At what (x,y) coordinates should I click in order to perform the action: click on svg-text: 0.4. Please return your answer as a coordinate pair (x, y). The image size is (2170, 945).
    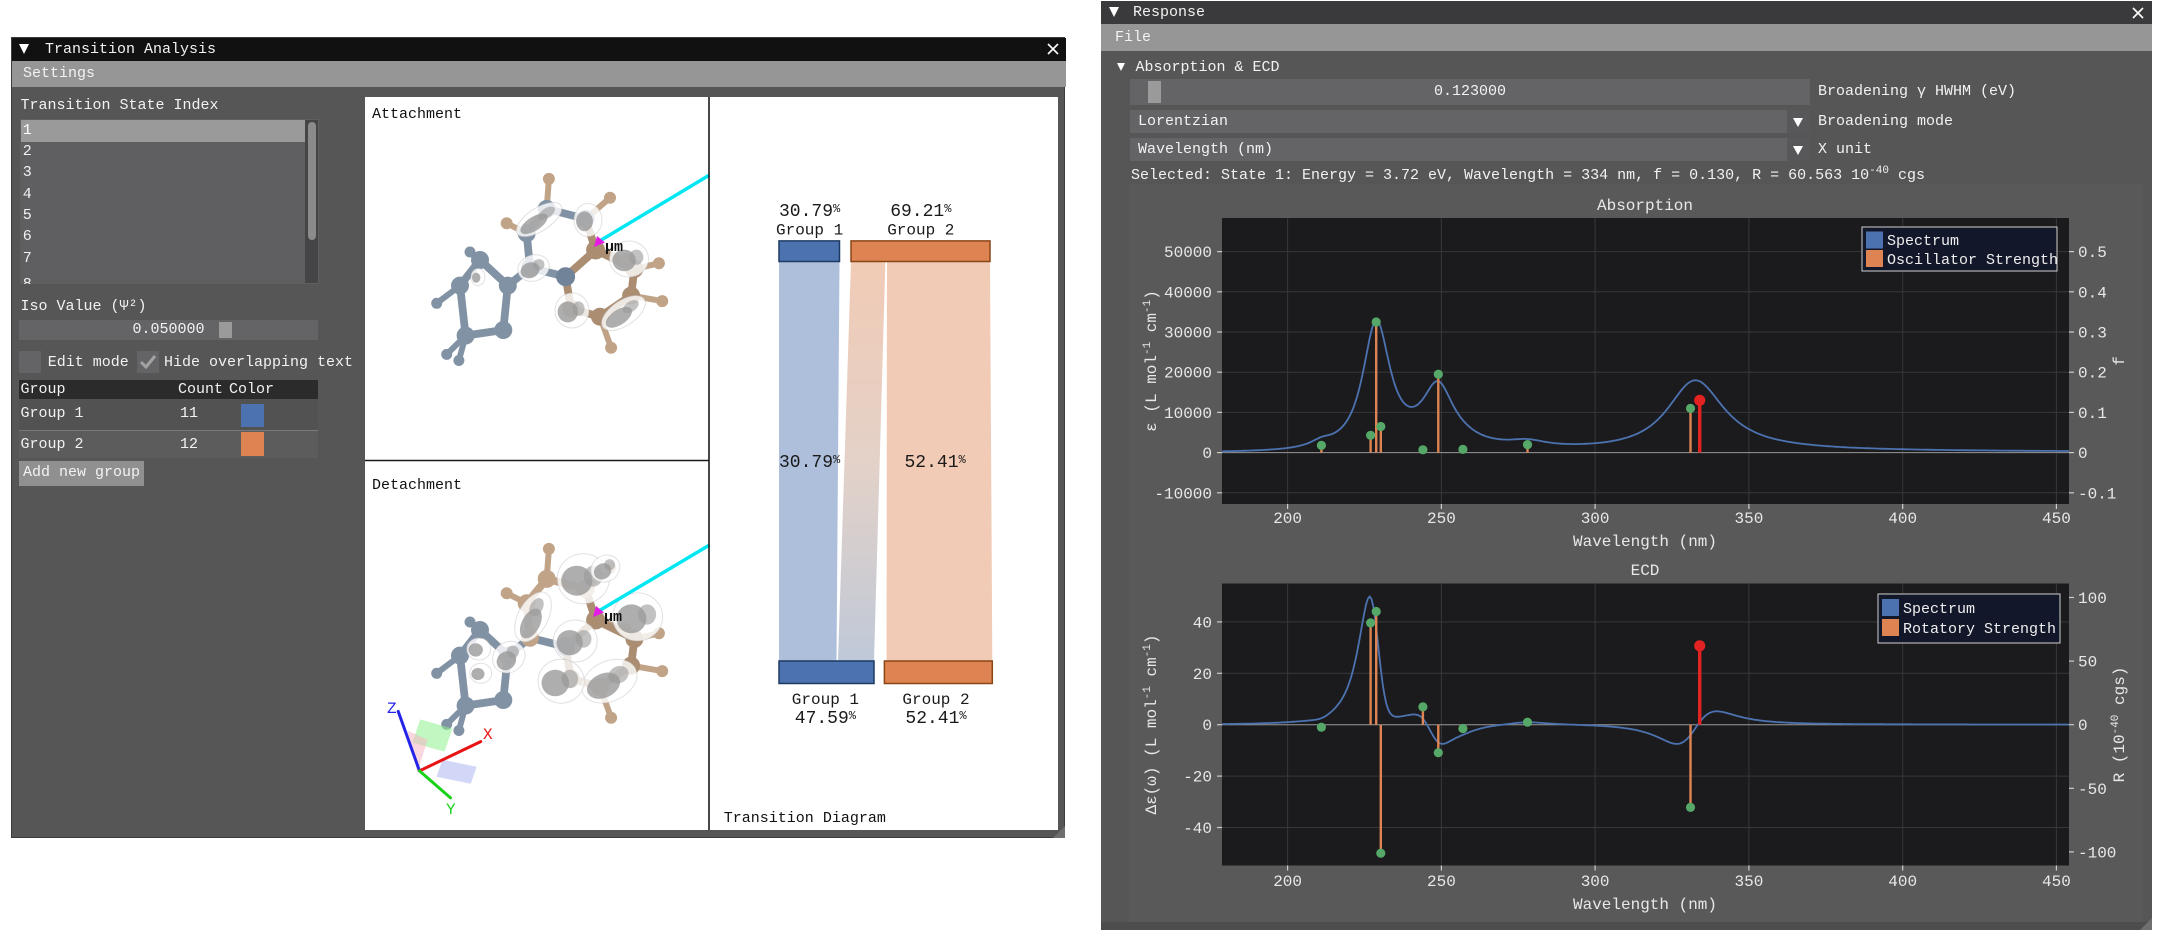
    Looking at the image, I should click on (2092, 293).